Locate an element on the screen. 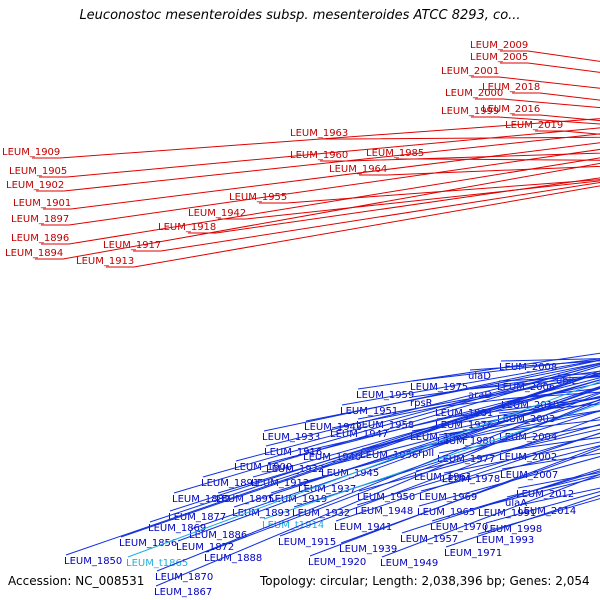 Image resolution: width=600 pixels, height=600 pixels. gene-label: LEUM_2019 is located at coordinates (534, 125).